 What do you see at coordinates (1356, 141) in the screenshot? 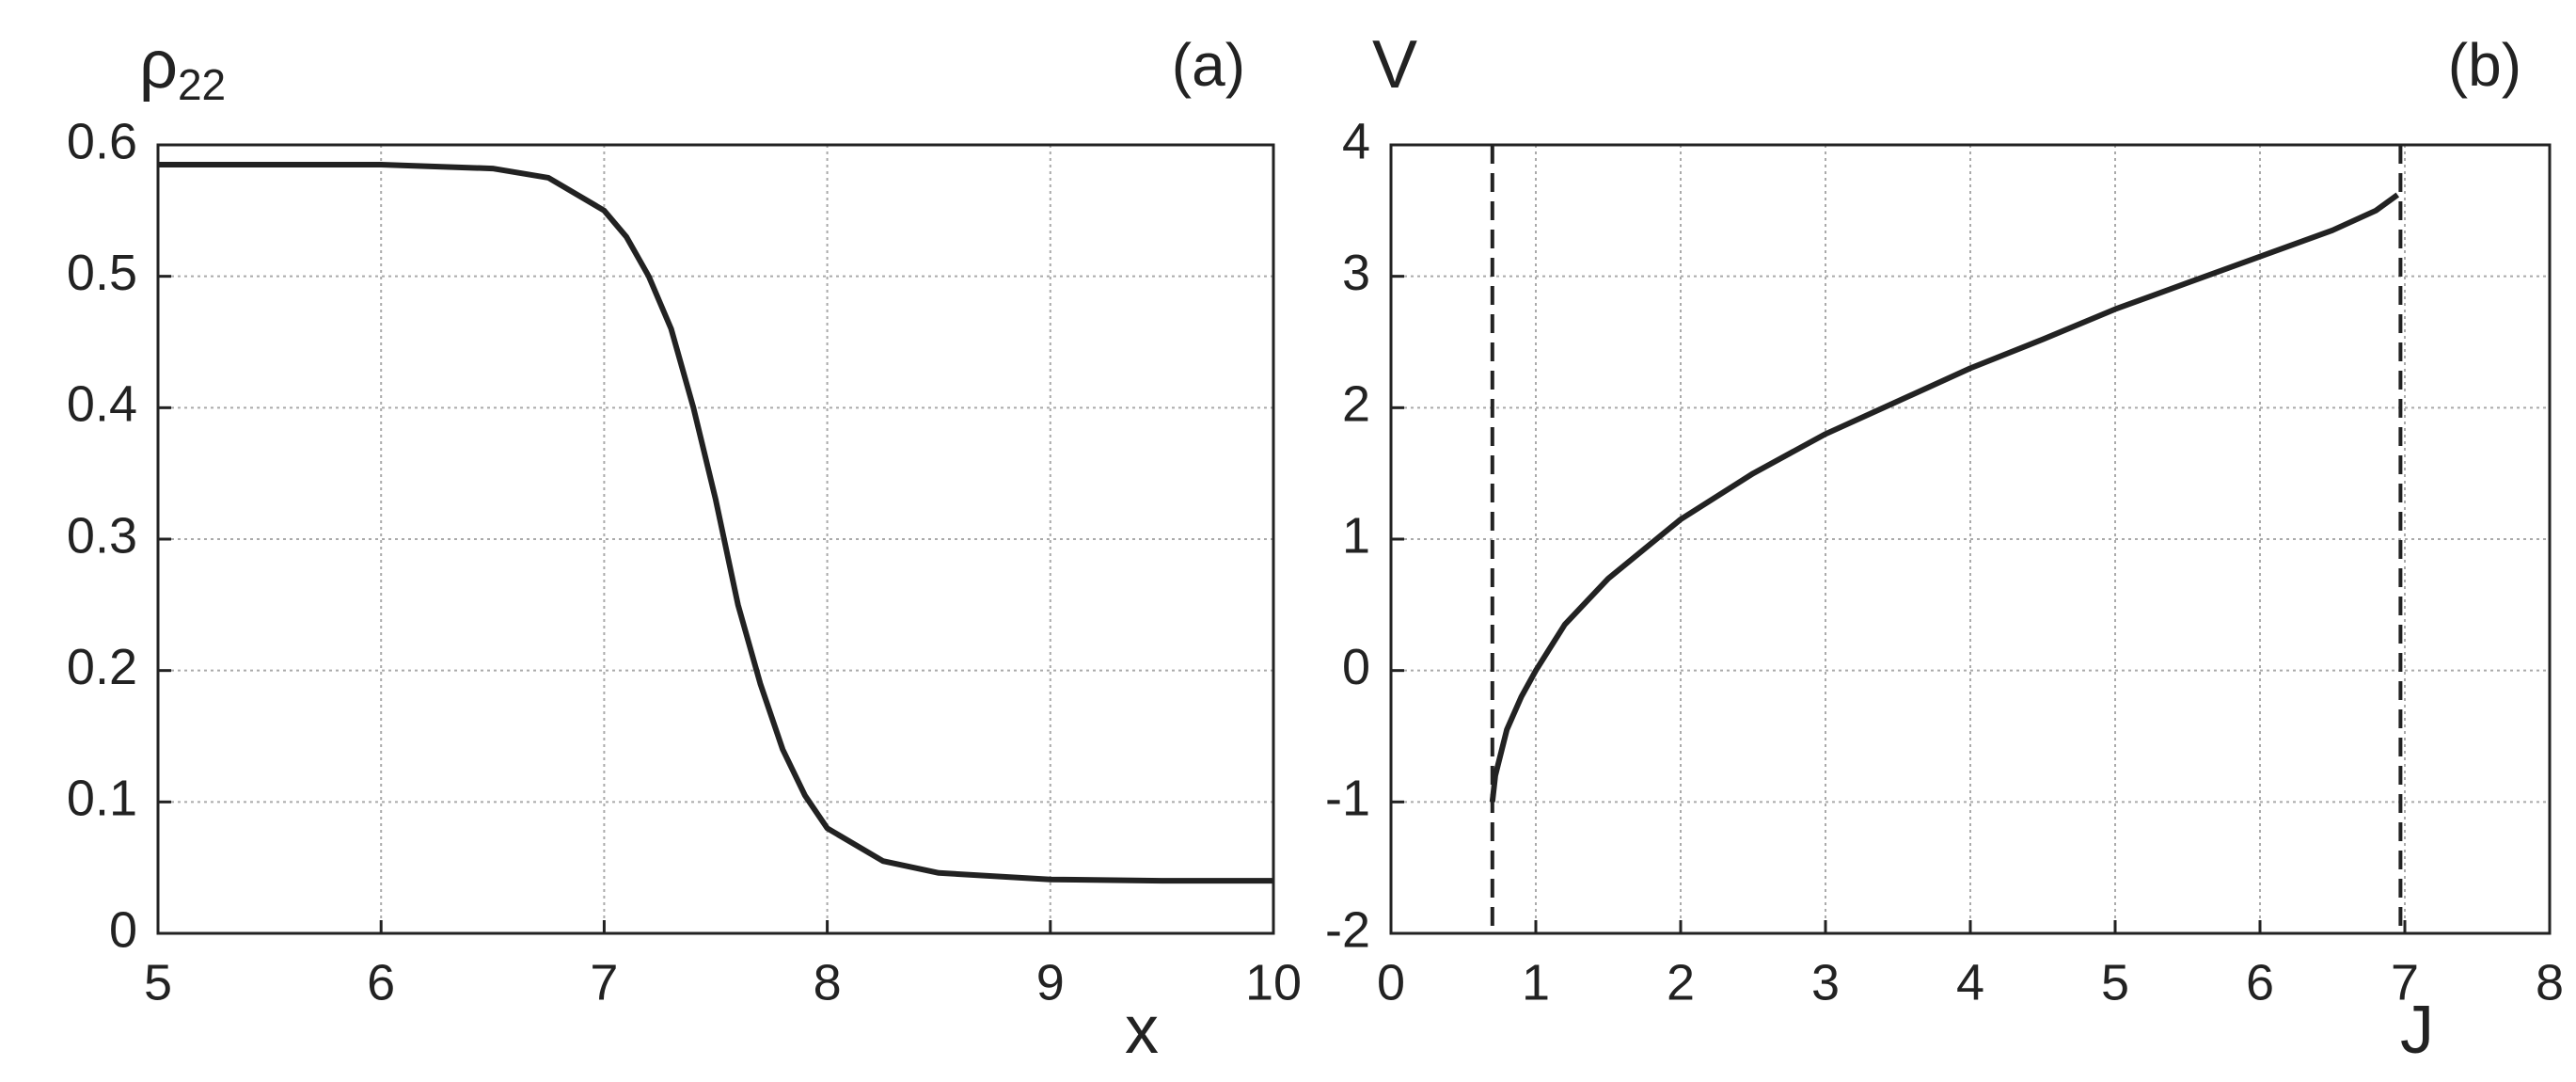
I see `y-tick-label: 4` at bounding box center [1356, 141].